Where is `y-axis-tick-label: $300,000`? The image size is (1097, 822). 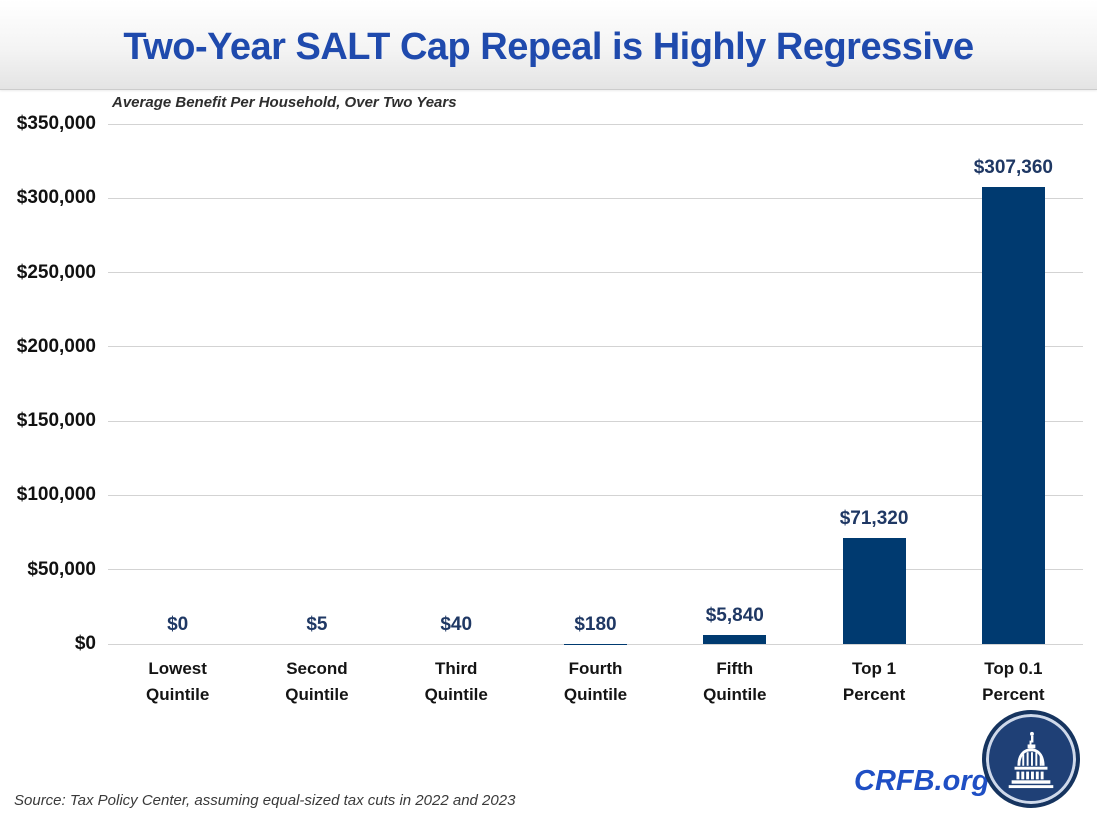 y-axis-tick-label: $300,000 is located at coordinates (56, 198).